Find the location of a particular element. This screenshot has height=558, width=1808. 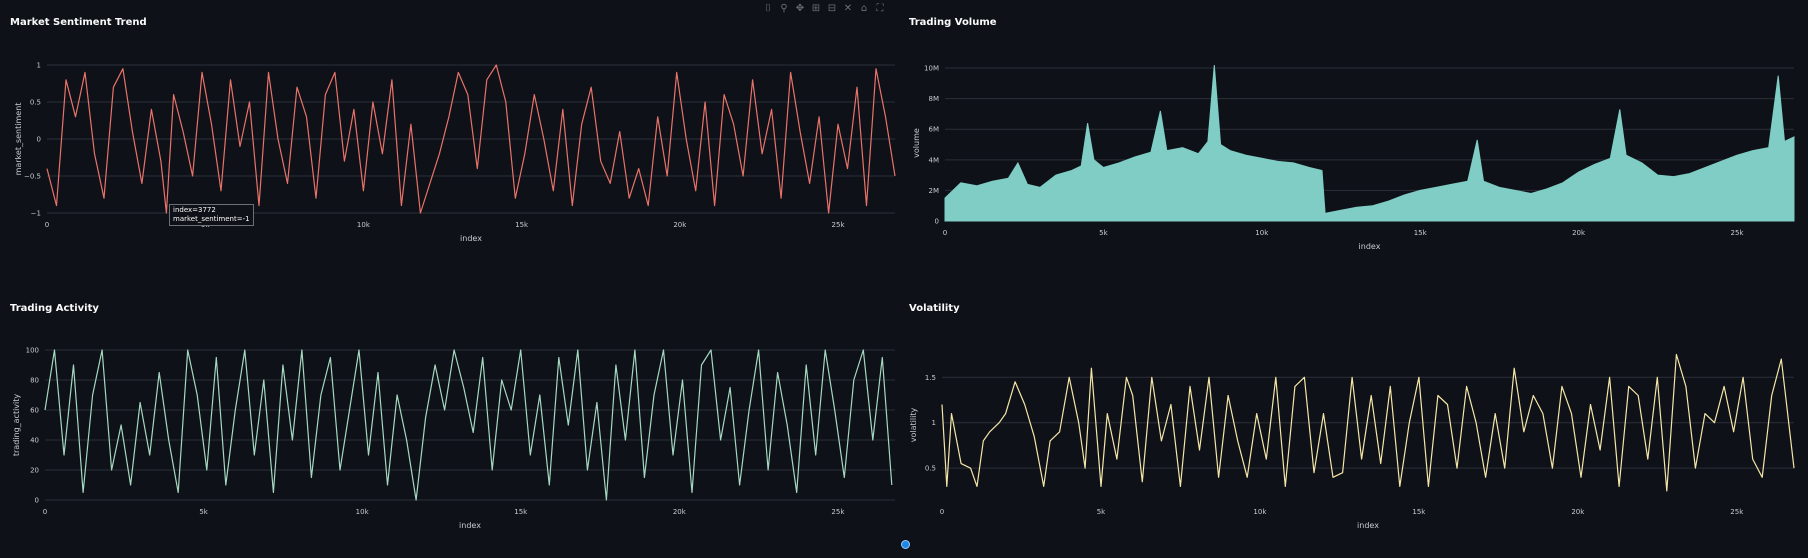

y-tick-label: 10M is located at coordinates (931, 69).